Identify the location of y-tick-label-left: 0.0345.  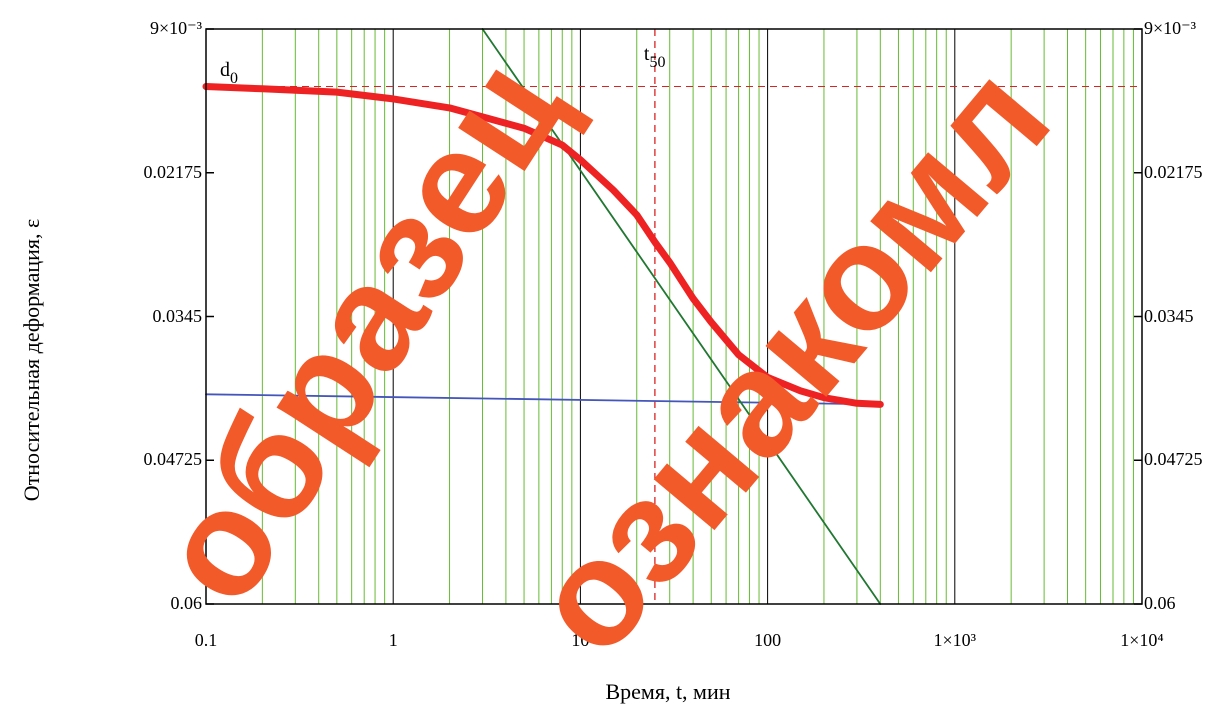
(177, 315).